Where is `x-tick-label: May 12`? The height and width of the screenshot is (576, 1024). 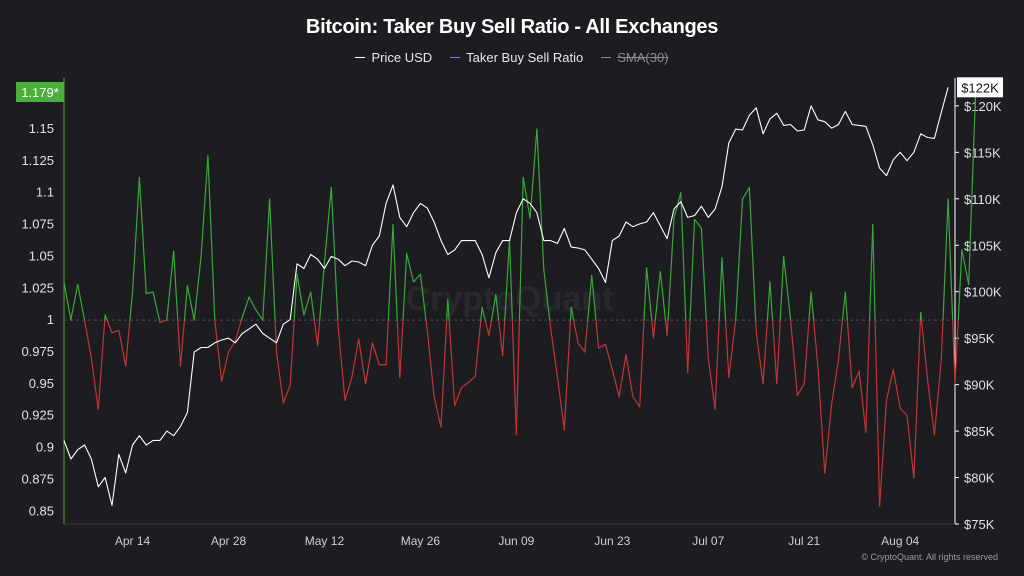
x-tick-label: May 12 is located at coordinates (325, 541).